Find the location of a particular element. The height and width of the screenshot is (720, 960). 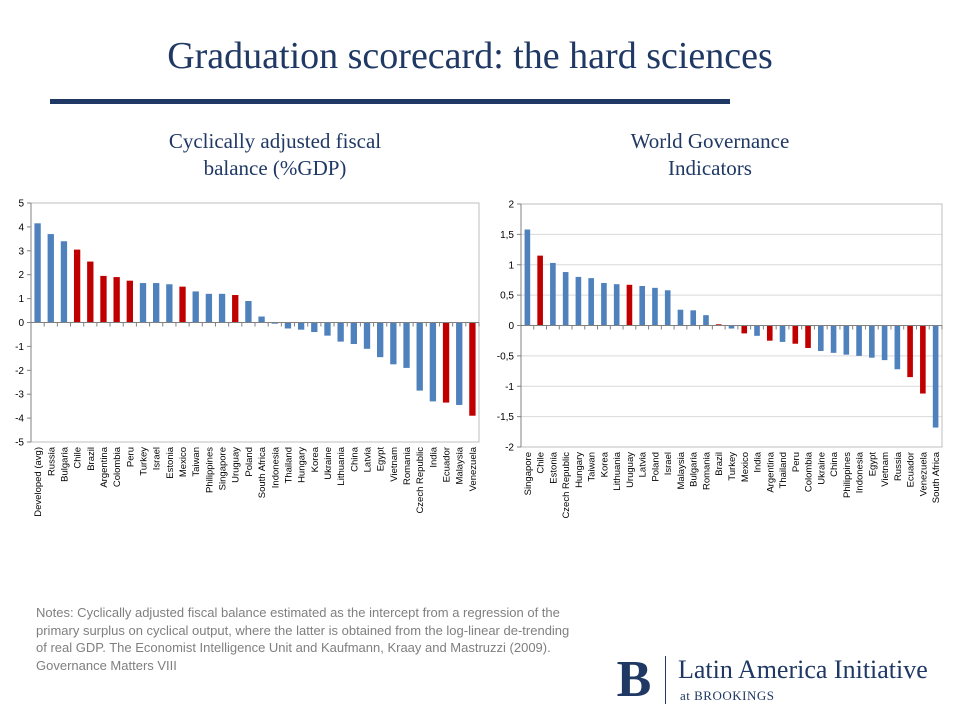

governance-category-label: Malaysia is located at coordinates (681, 470).